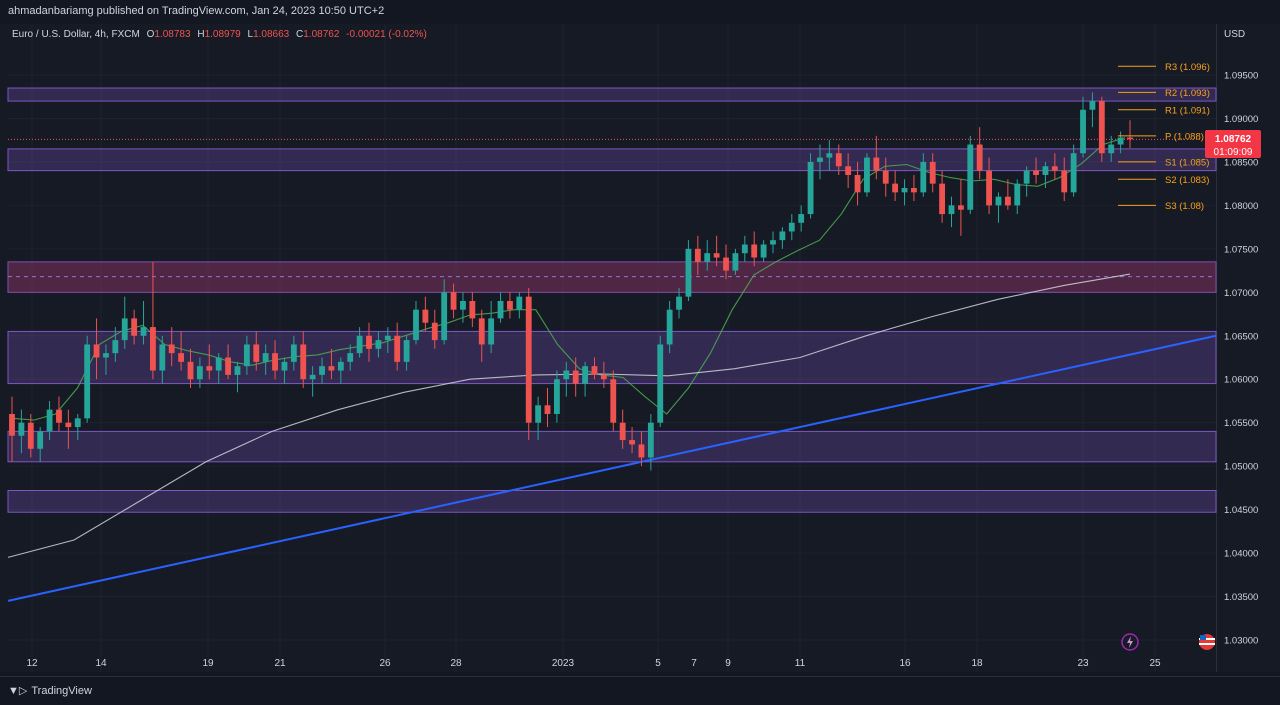 This screenshot has height=705, width=1280. Describe the element at coordinates (640, 690) in the screenshot. I see `bottom-bar: ▼▷ TradingView` at that location.